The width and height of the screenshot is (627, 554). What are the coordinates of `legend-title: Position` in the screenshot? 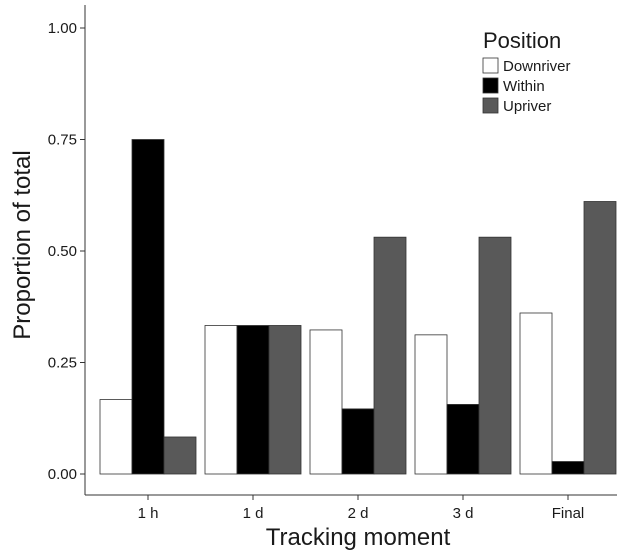 It's located at (522, 40).